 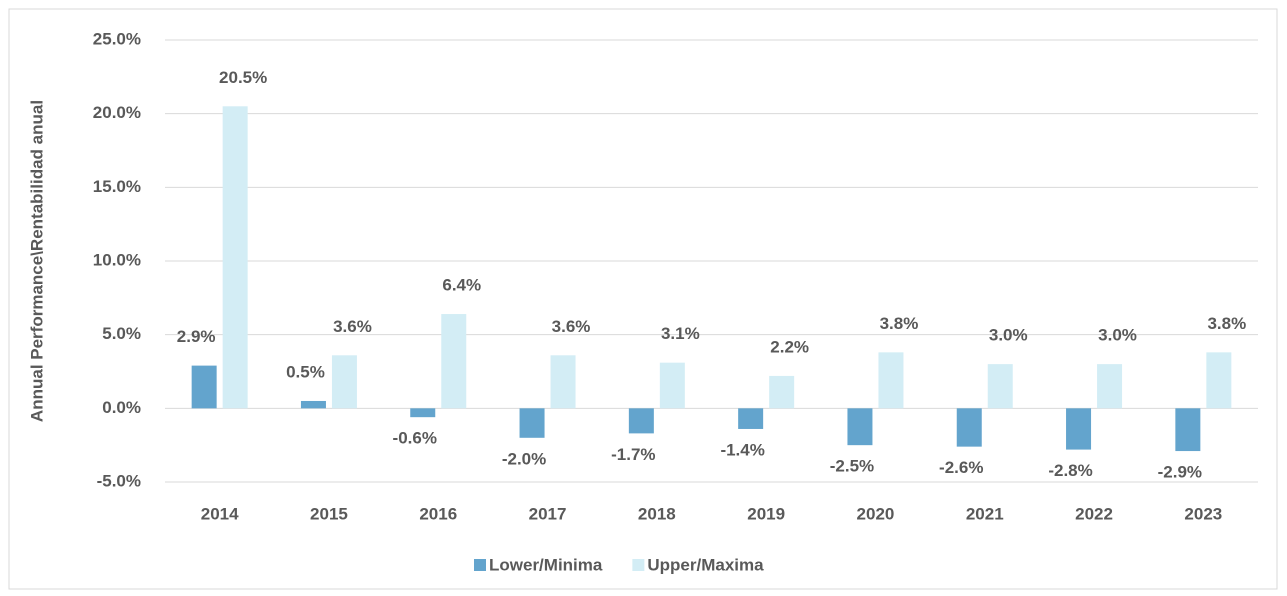 I want to click on x-tick-label: 2023, so click(x=1203, y=513).